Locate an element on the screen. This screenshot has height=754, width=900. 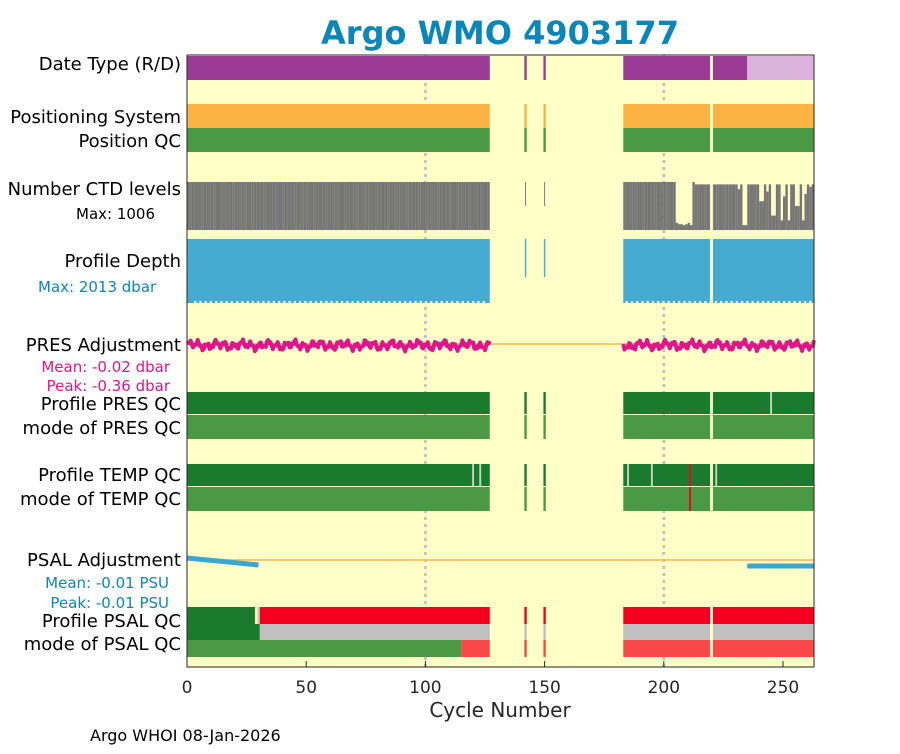
profile-depth-bar is located at coordinates (525, 258).